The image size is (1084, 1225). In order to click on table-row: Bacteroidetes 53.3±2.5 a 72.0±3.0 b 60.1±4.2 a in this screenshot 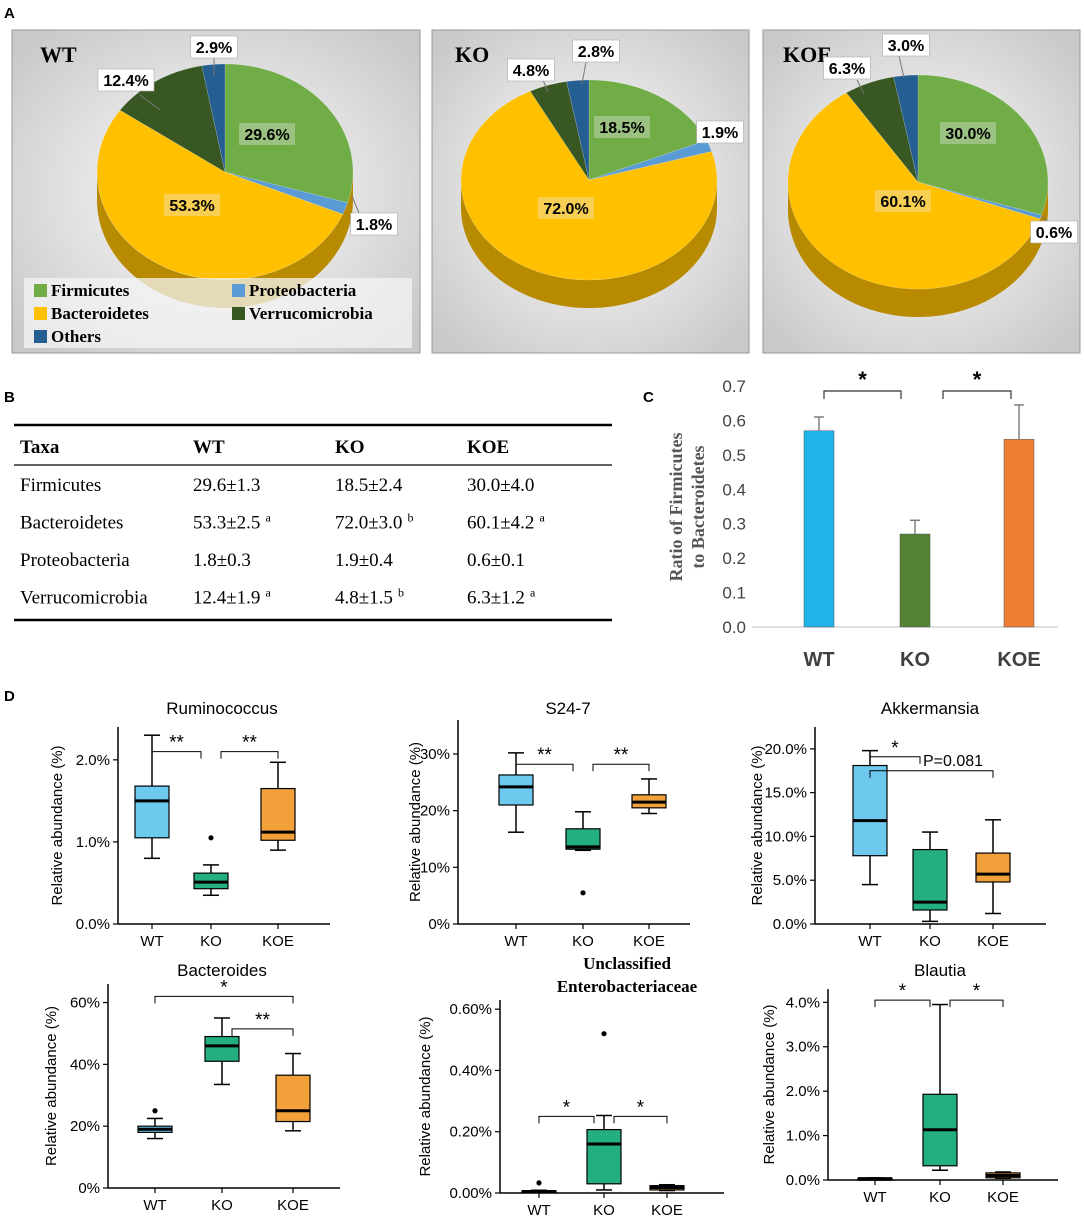, I will do `click(282, 522)`.